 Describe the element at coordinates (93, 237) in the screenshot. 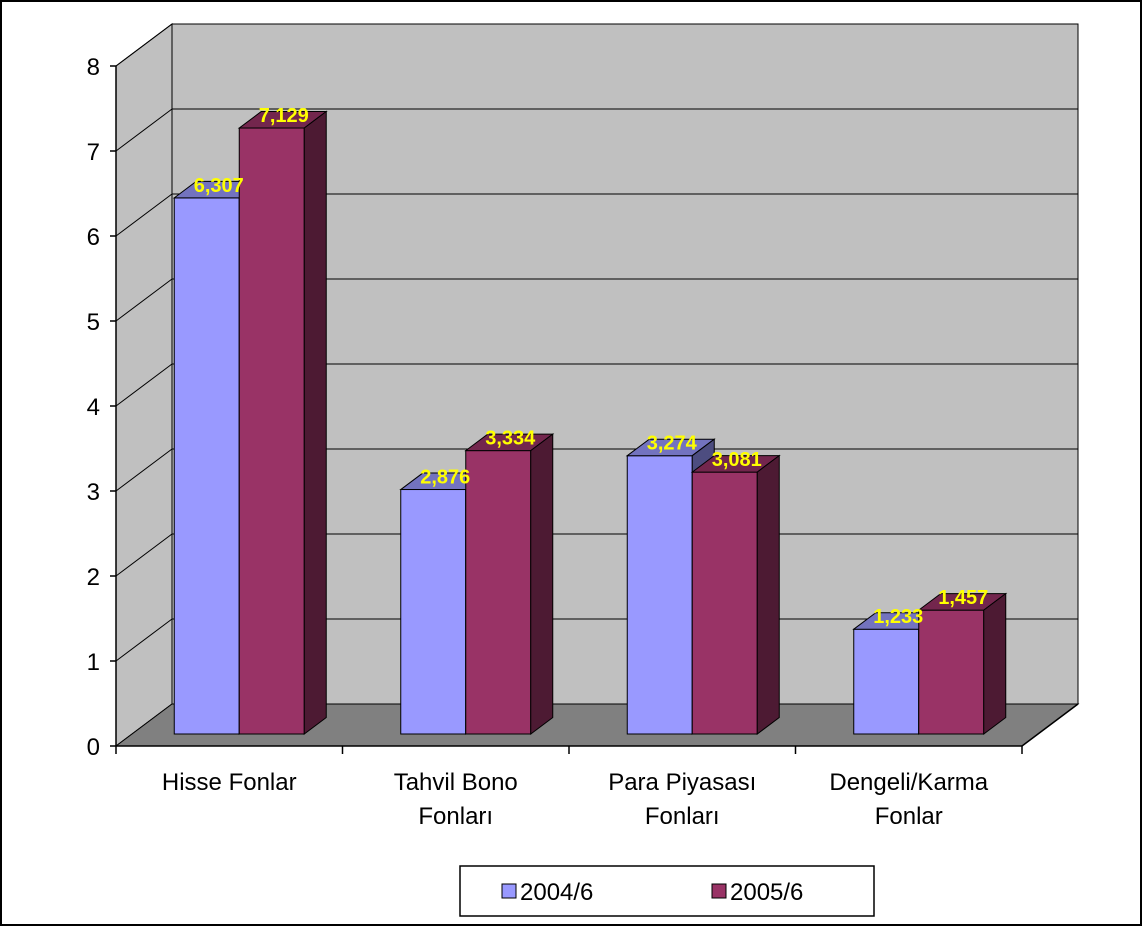

I see `y-tick-label: 6` at that location.